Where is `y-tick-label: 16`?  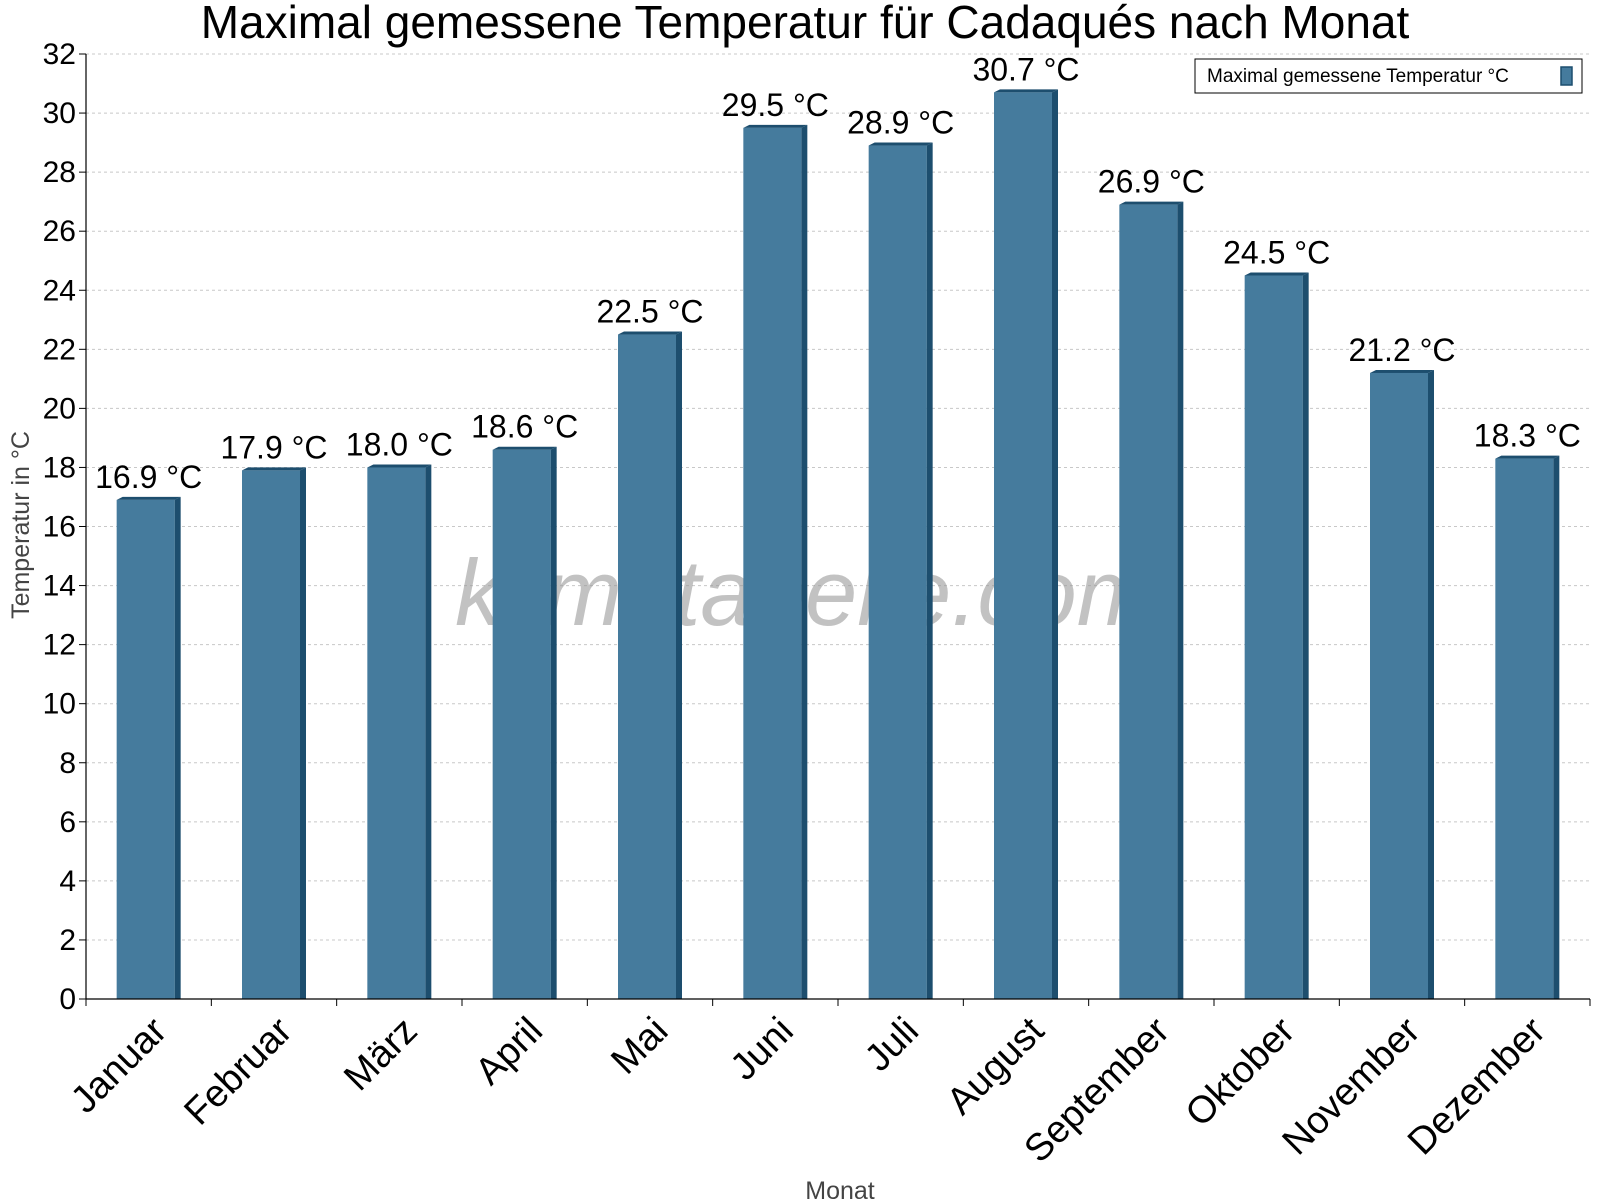
y-tick-label: 16 is located at coordinates (59, 527).